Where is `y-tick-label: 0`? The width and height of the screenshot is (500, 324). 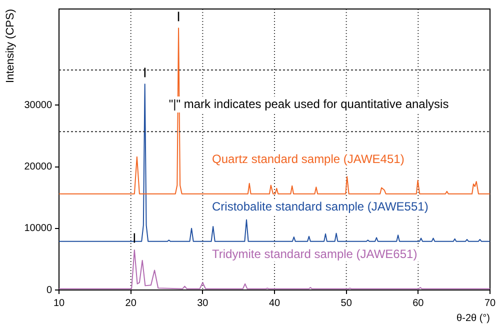
y-tick-label: 0 is located at coordinates (49, 290).